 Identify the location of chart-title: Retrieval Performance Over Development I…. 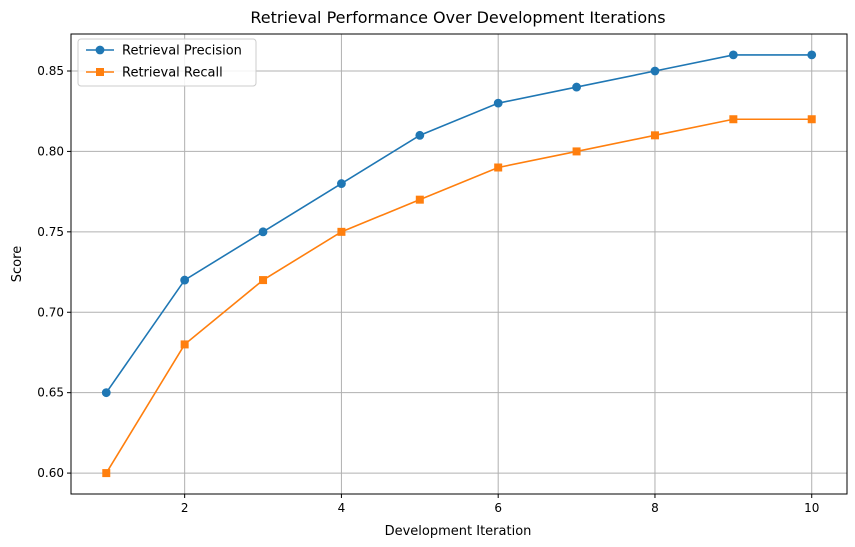
(457, 17).